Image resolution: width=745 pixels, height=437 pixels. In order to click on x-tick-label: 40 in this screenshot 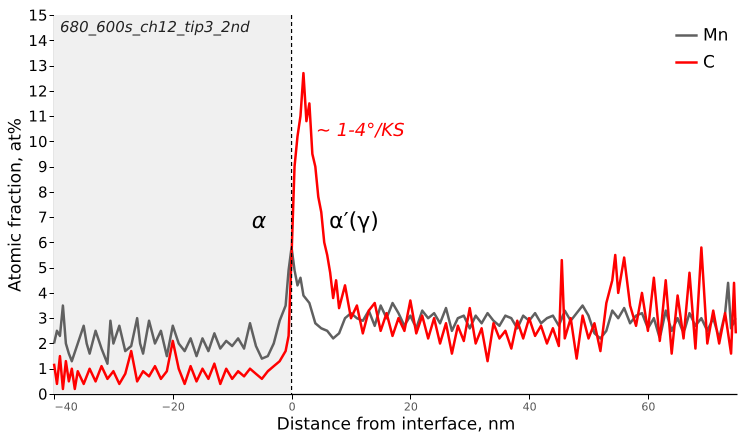, I will do `click(529, 407)`.